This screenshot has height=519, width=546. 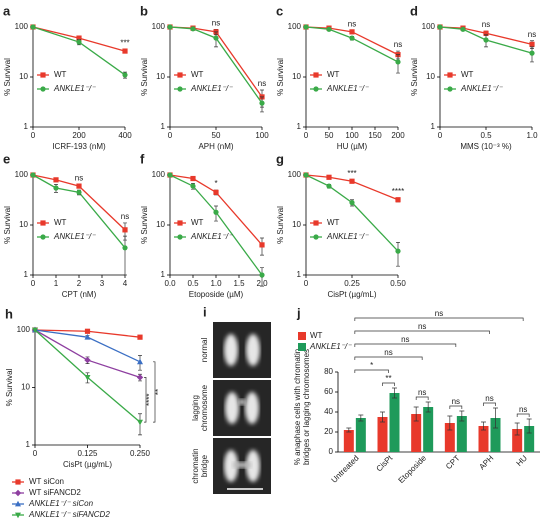 What do you see at coordinates (522, 460) in the screenshot?
I see `x-tick-label: HU` at bounding box center [522, 460].